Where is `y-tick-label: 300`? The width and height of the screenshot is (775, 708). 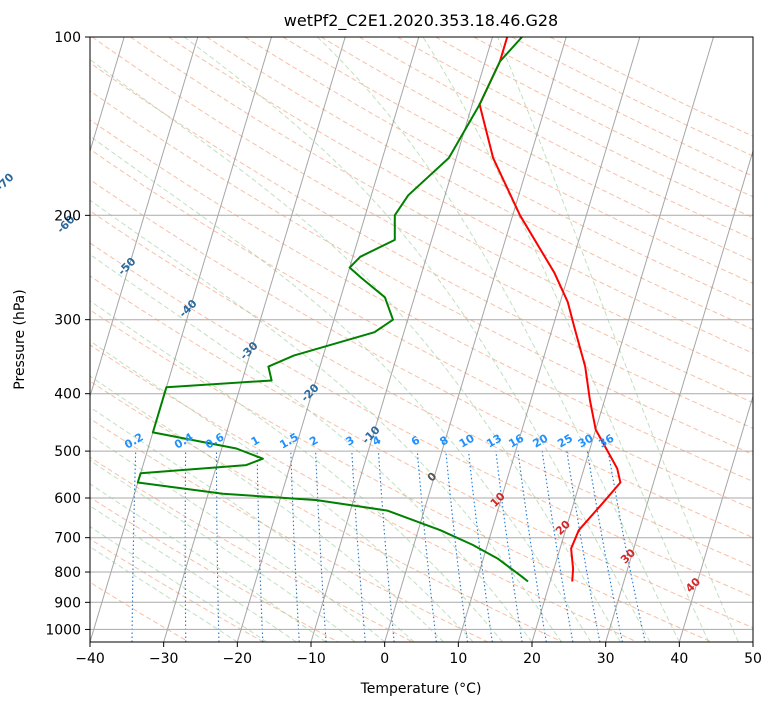 y-tick-label: 300 is located at coordinates (67, 321).